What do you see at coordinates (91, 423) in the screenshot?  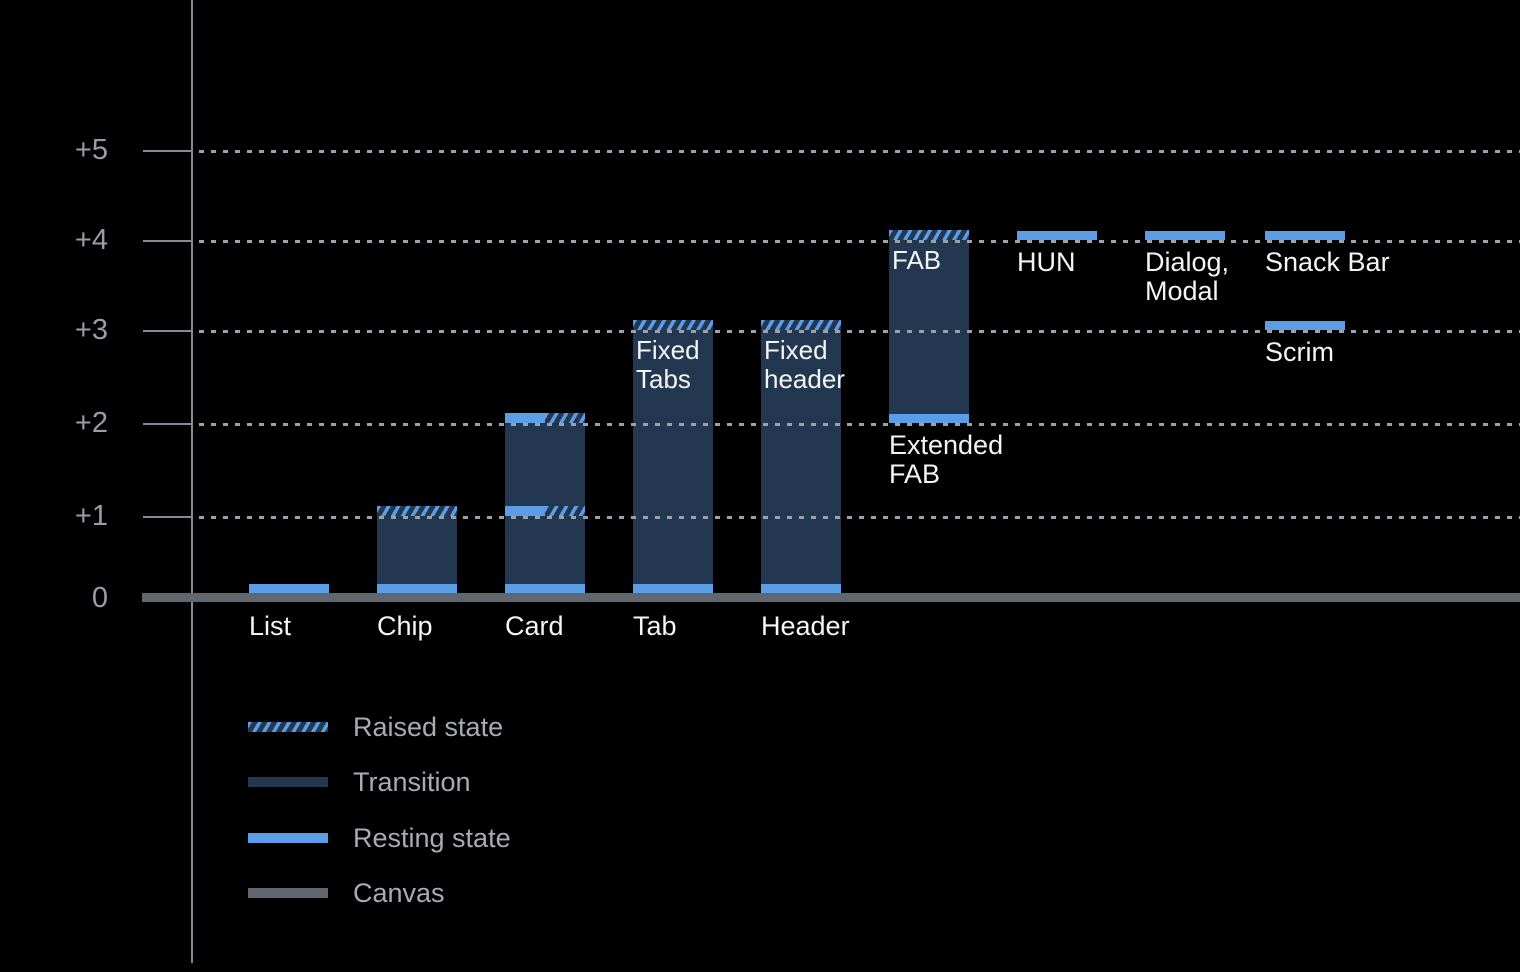 I see `y-axis-label-2: +2` at bounding box center [91, 423].